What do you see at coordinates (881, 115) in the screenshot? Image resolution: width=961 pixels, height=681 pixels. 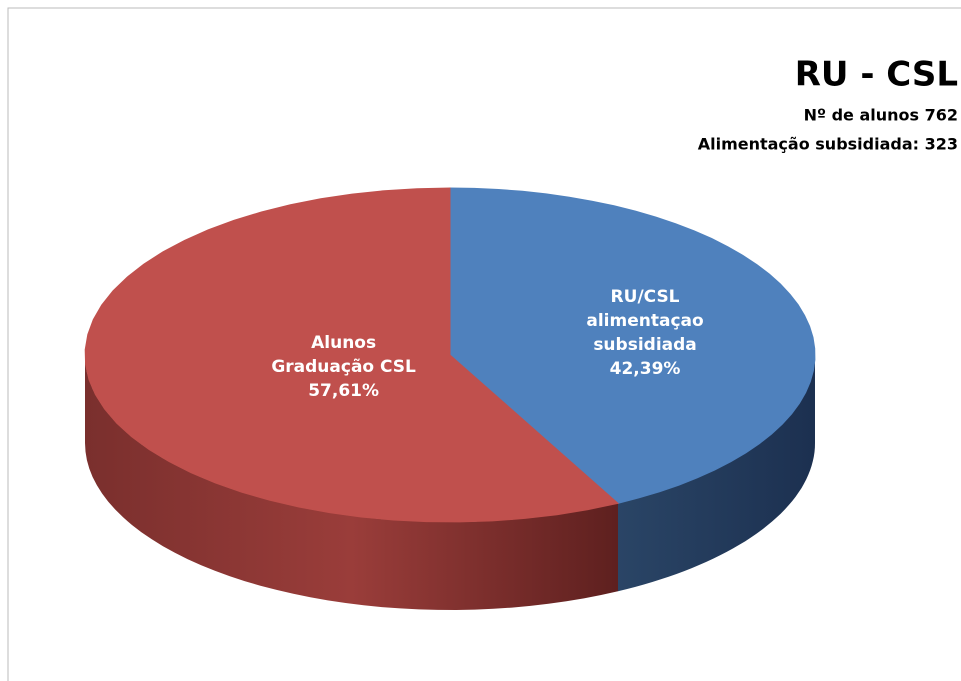 I see `chart-subtitle: Nº de alunos 762` at bounding box center [881, 115].